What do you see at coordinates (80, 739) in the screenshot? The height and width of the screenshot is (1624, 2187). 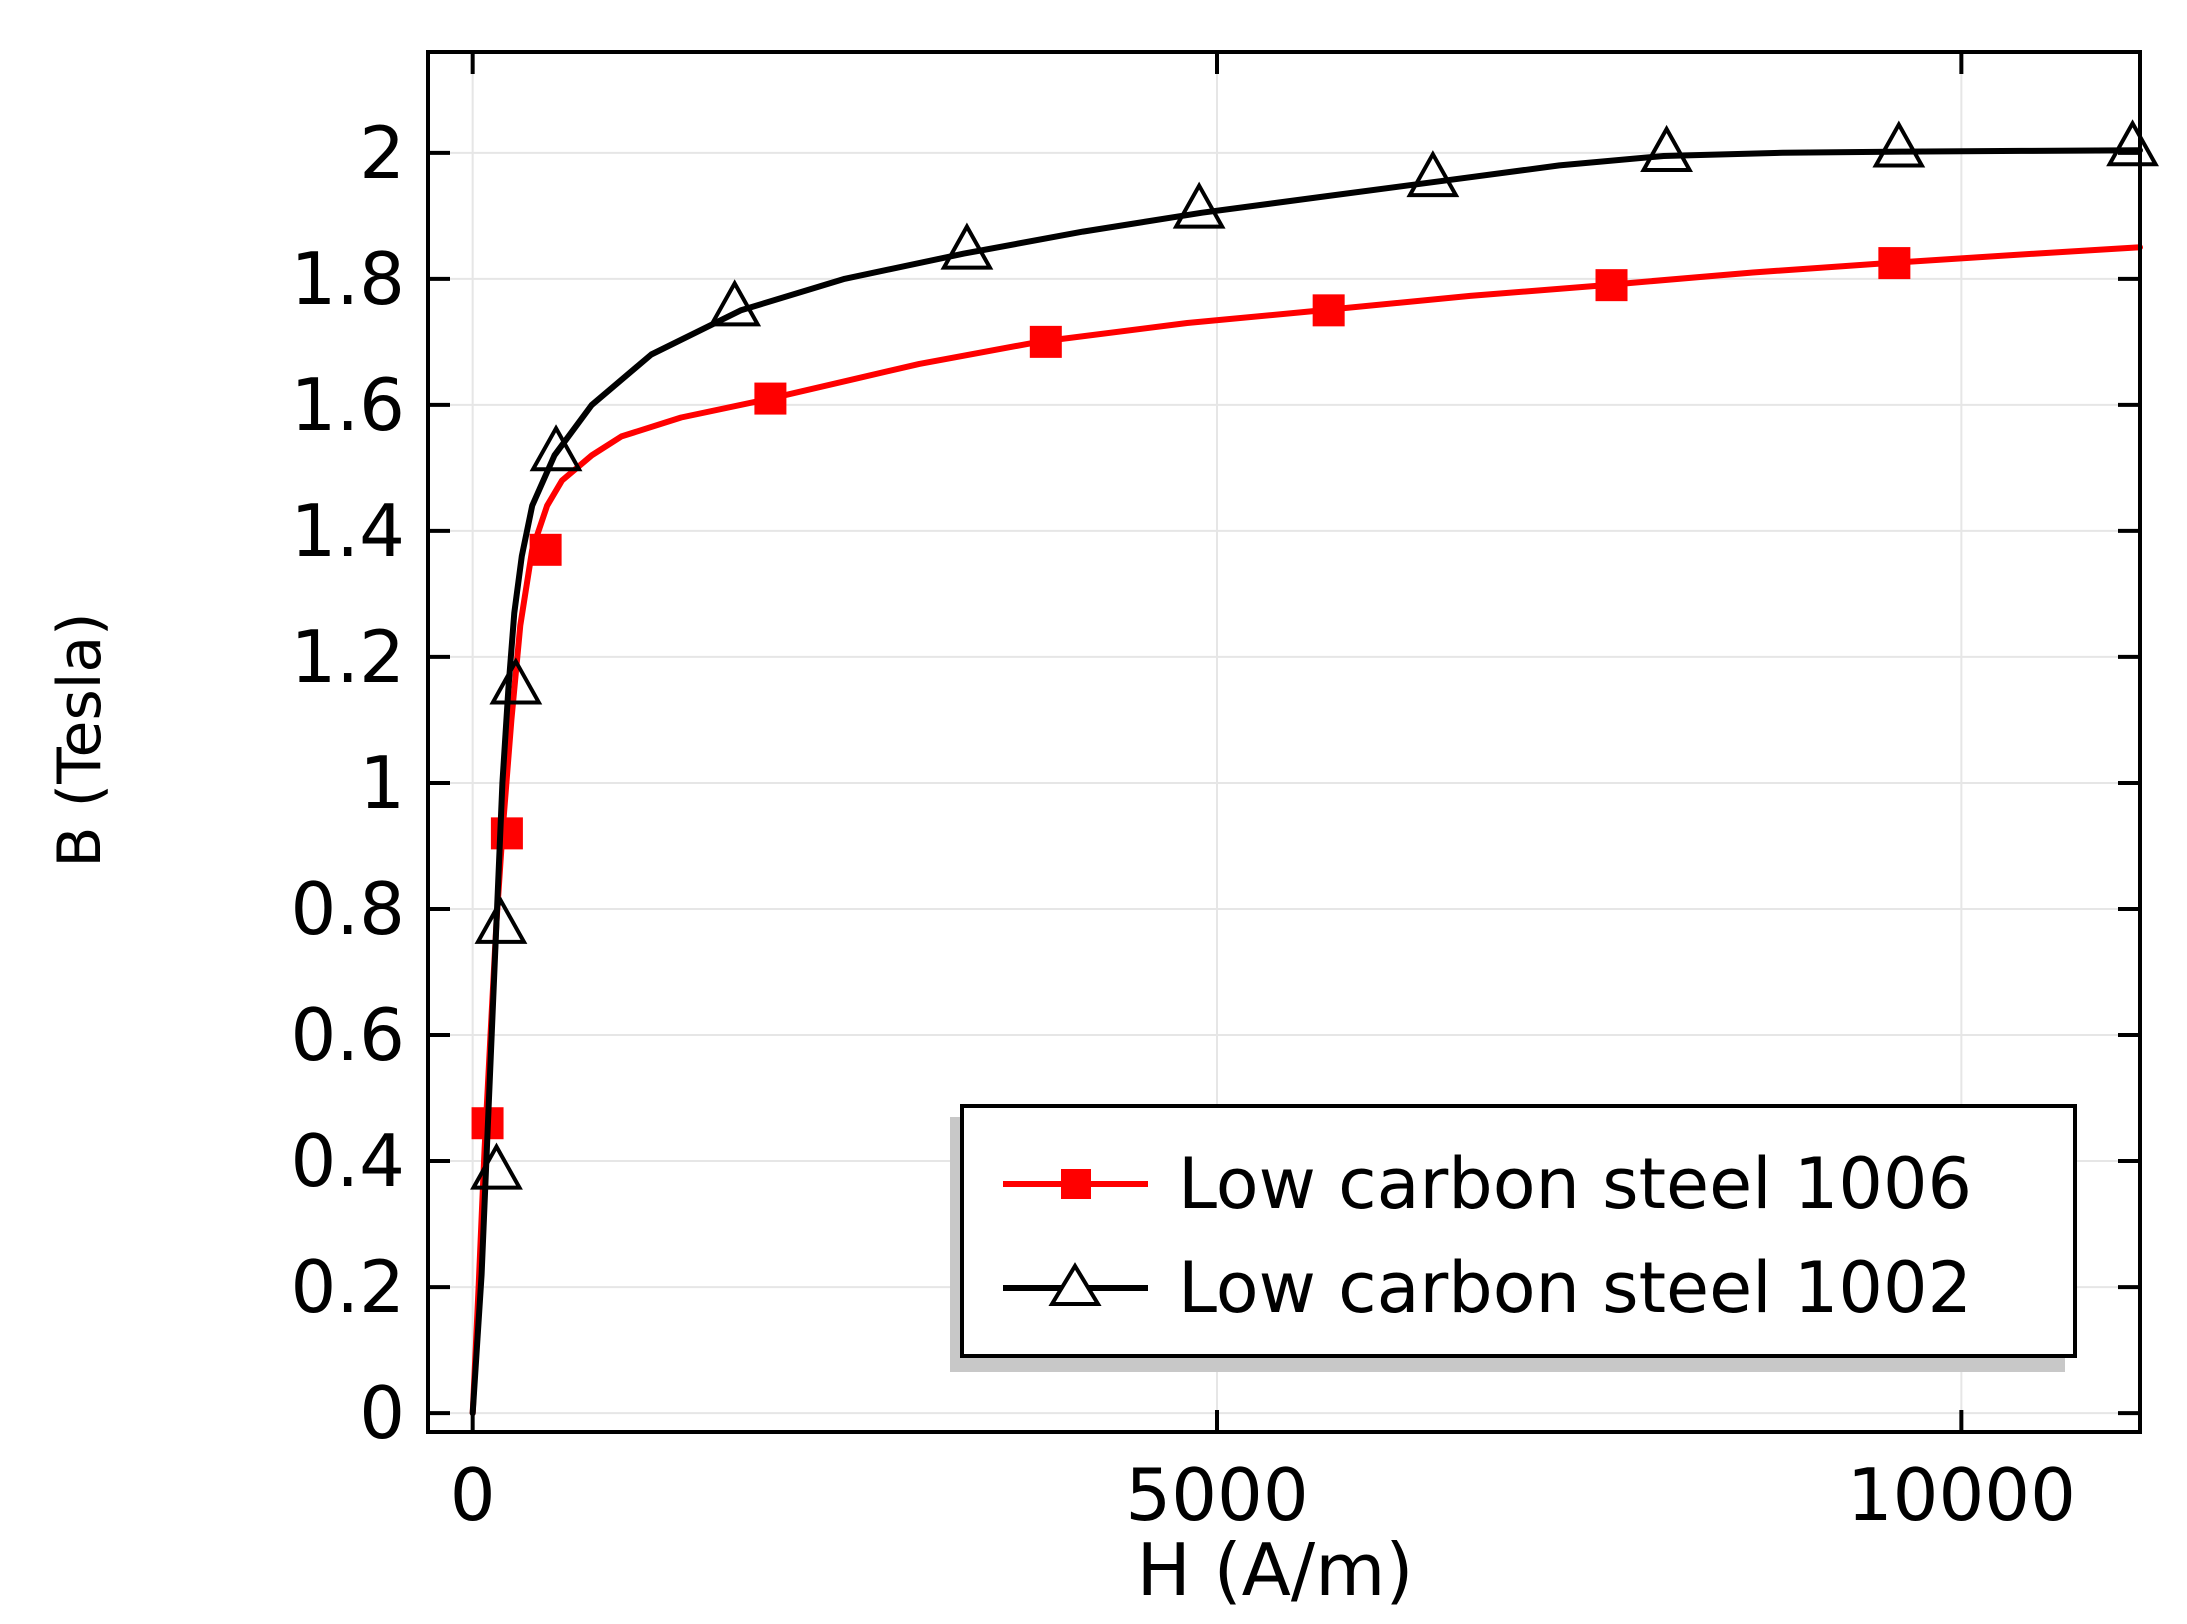 I see `y-axis-label: B (Tesla)` at bounding box center [80, 739].